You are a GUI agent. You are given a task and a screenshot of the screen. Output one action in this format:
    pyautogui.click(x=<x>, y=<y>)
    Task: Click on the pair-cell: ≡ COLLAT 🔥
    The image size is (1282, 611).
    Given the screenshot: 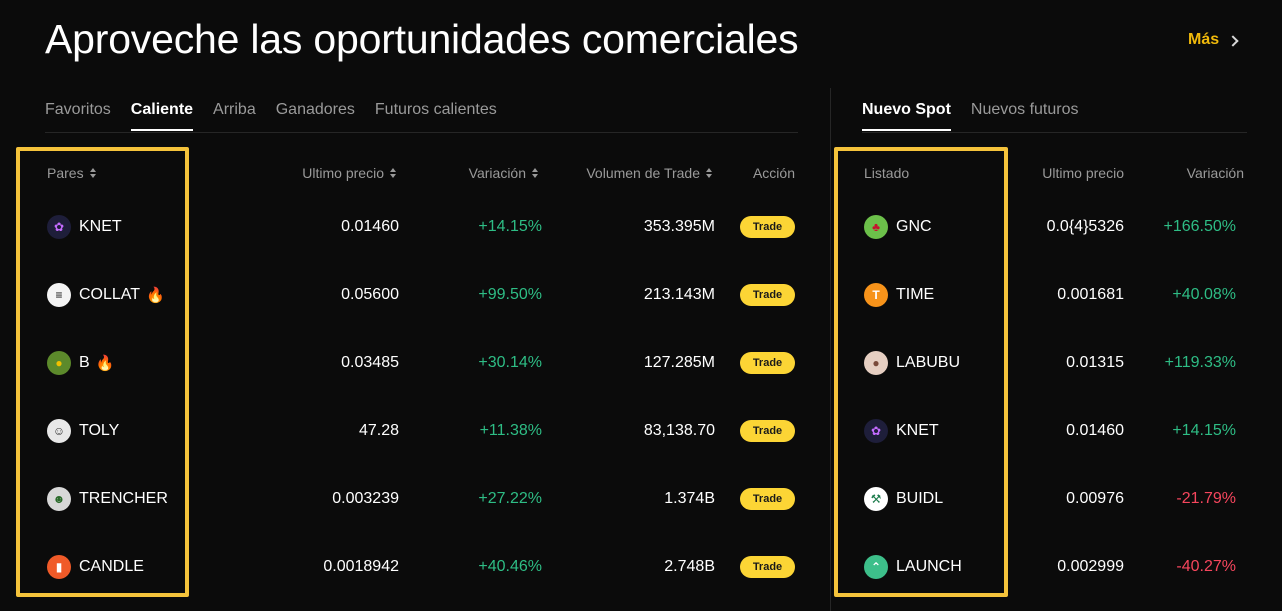 What is the action you would take?
    pyautogui.click(x=106, y=295)
    